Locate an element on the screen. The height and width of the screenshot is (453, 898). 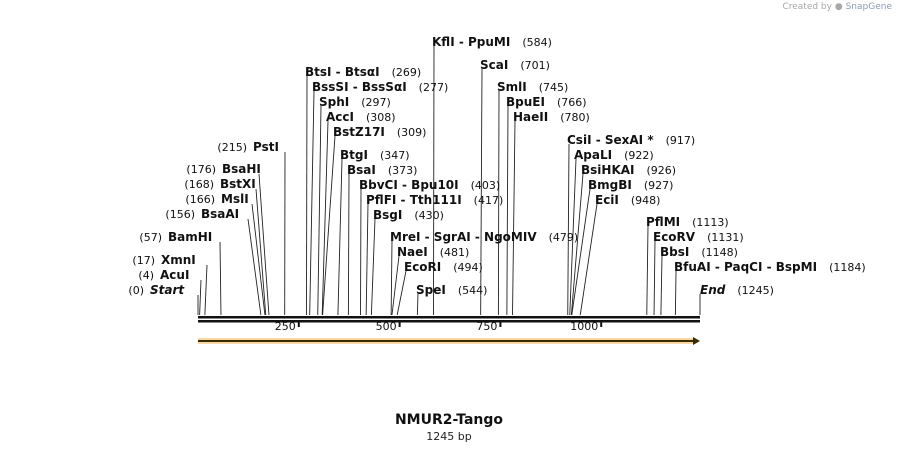
ruler-tick-label: 750 is located at coordinates (486, 326).